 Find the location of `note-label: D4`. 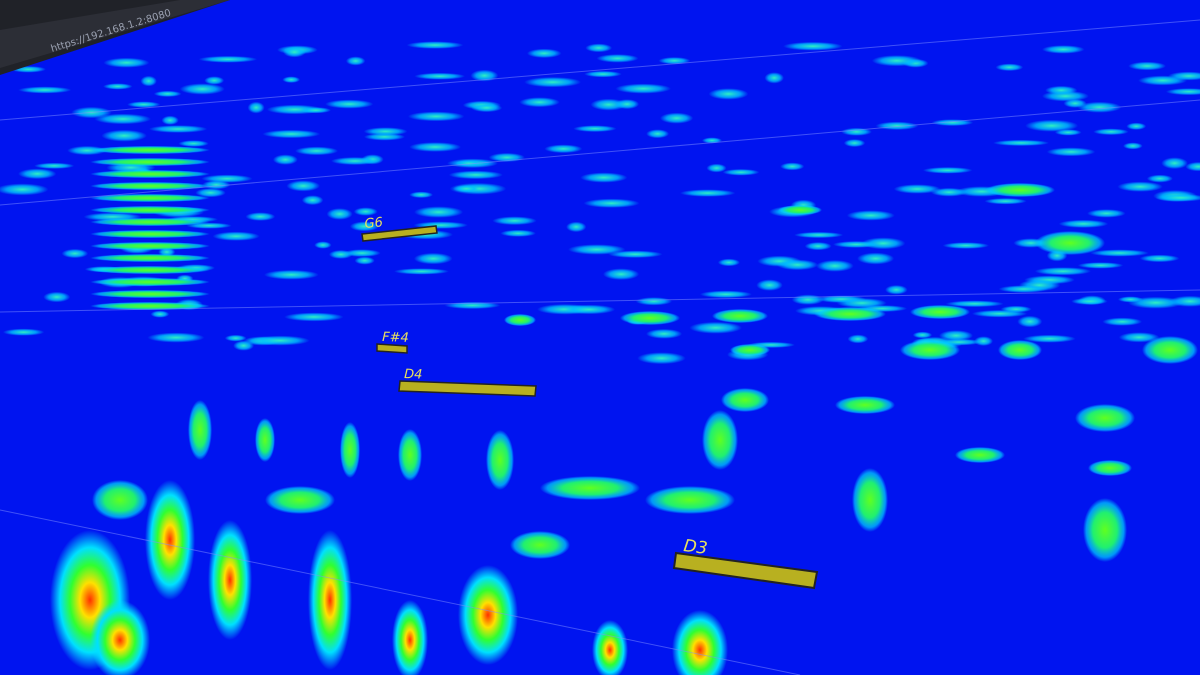

note-label: D4 is located at coordinates (413, 375).